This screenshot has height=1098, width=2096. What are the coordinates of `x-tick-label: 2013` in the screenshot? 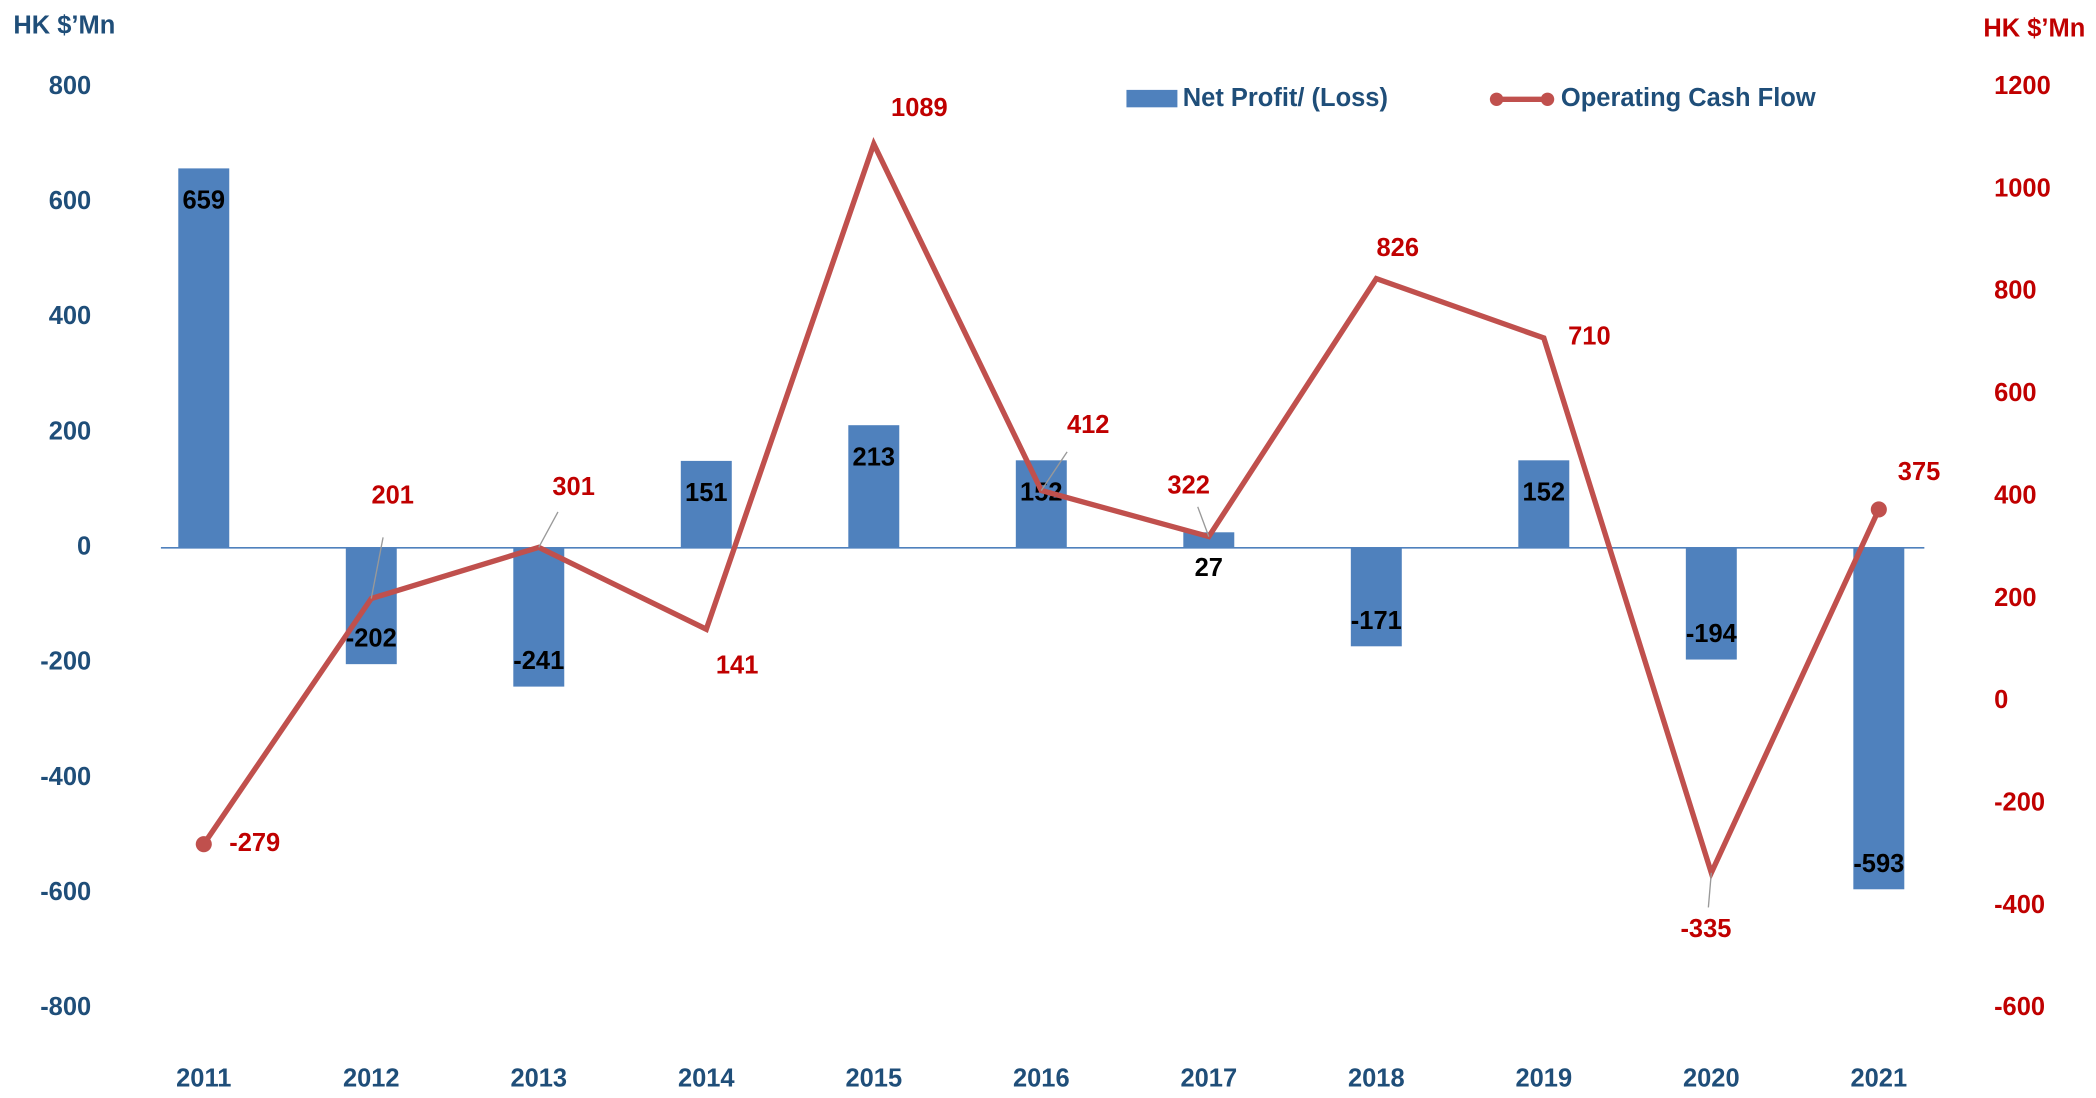 It's located at (538, 1078).